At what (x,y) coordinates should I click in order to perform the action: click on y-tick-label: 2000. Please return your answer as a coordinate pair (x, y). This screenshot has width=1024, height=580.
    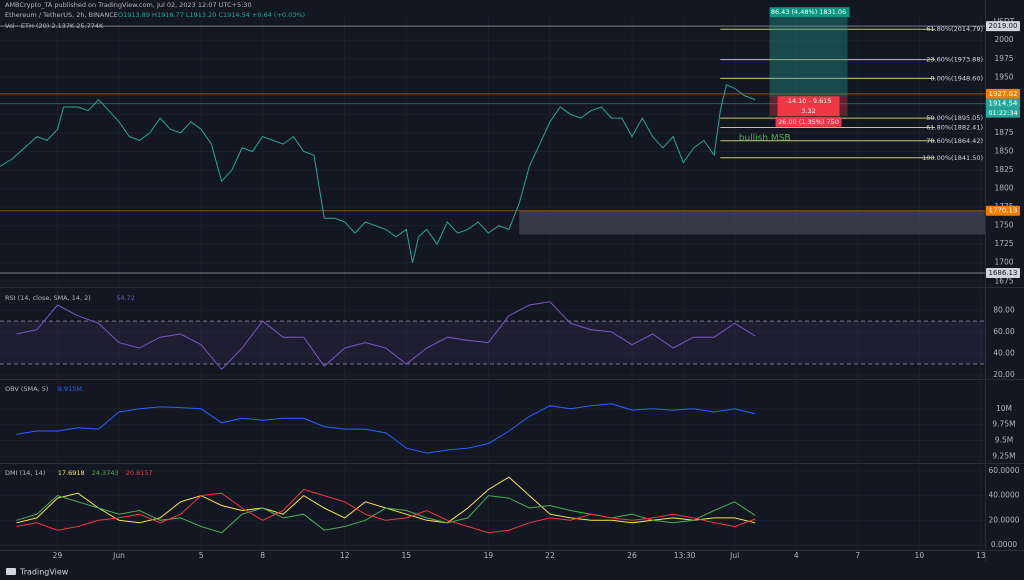
    Looking at the image, I should click on (1003, 39).